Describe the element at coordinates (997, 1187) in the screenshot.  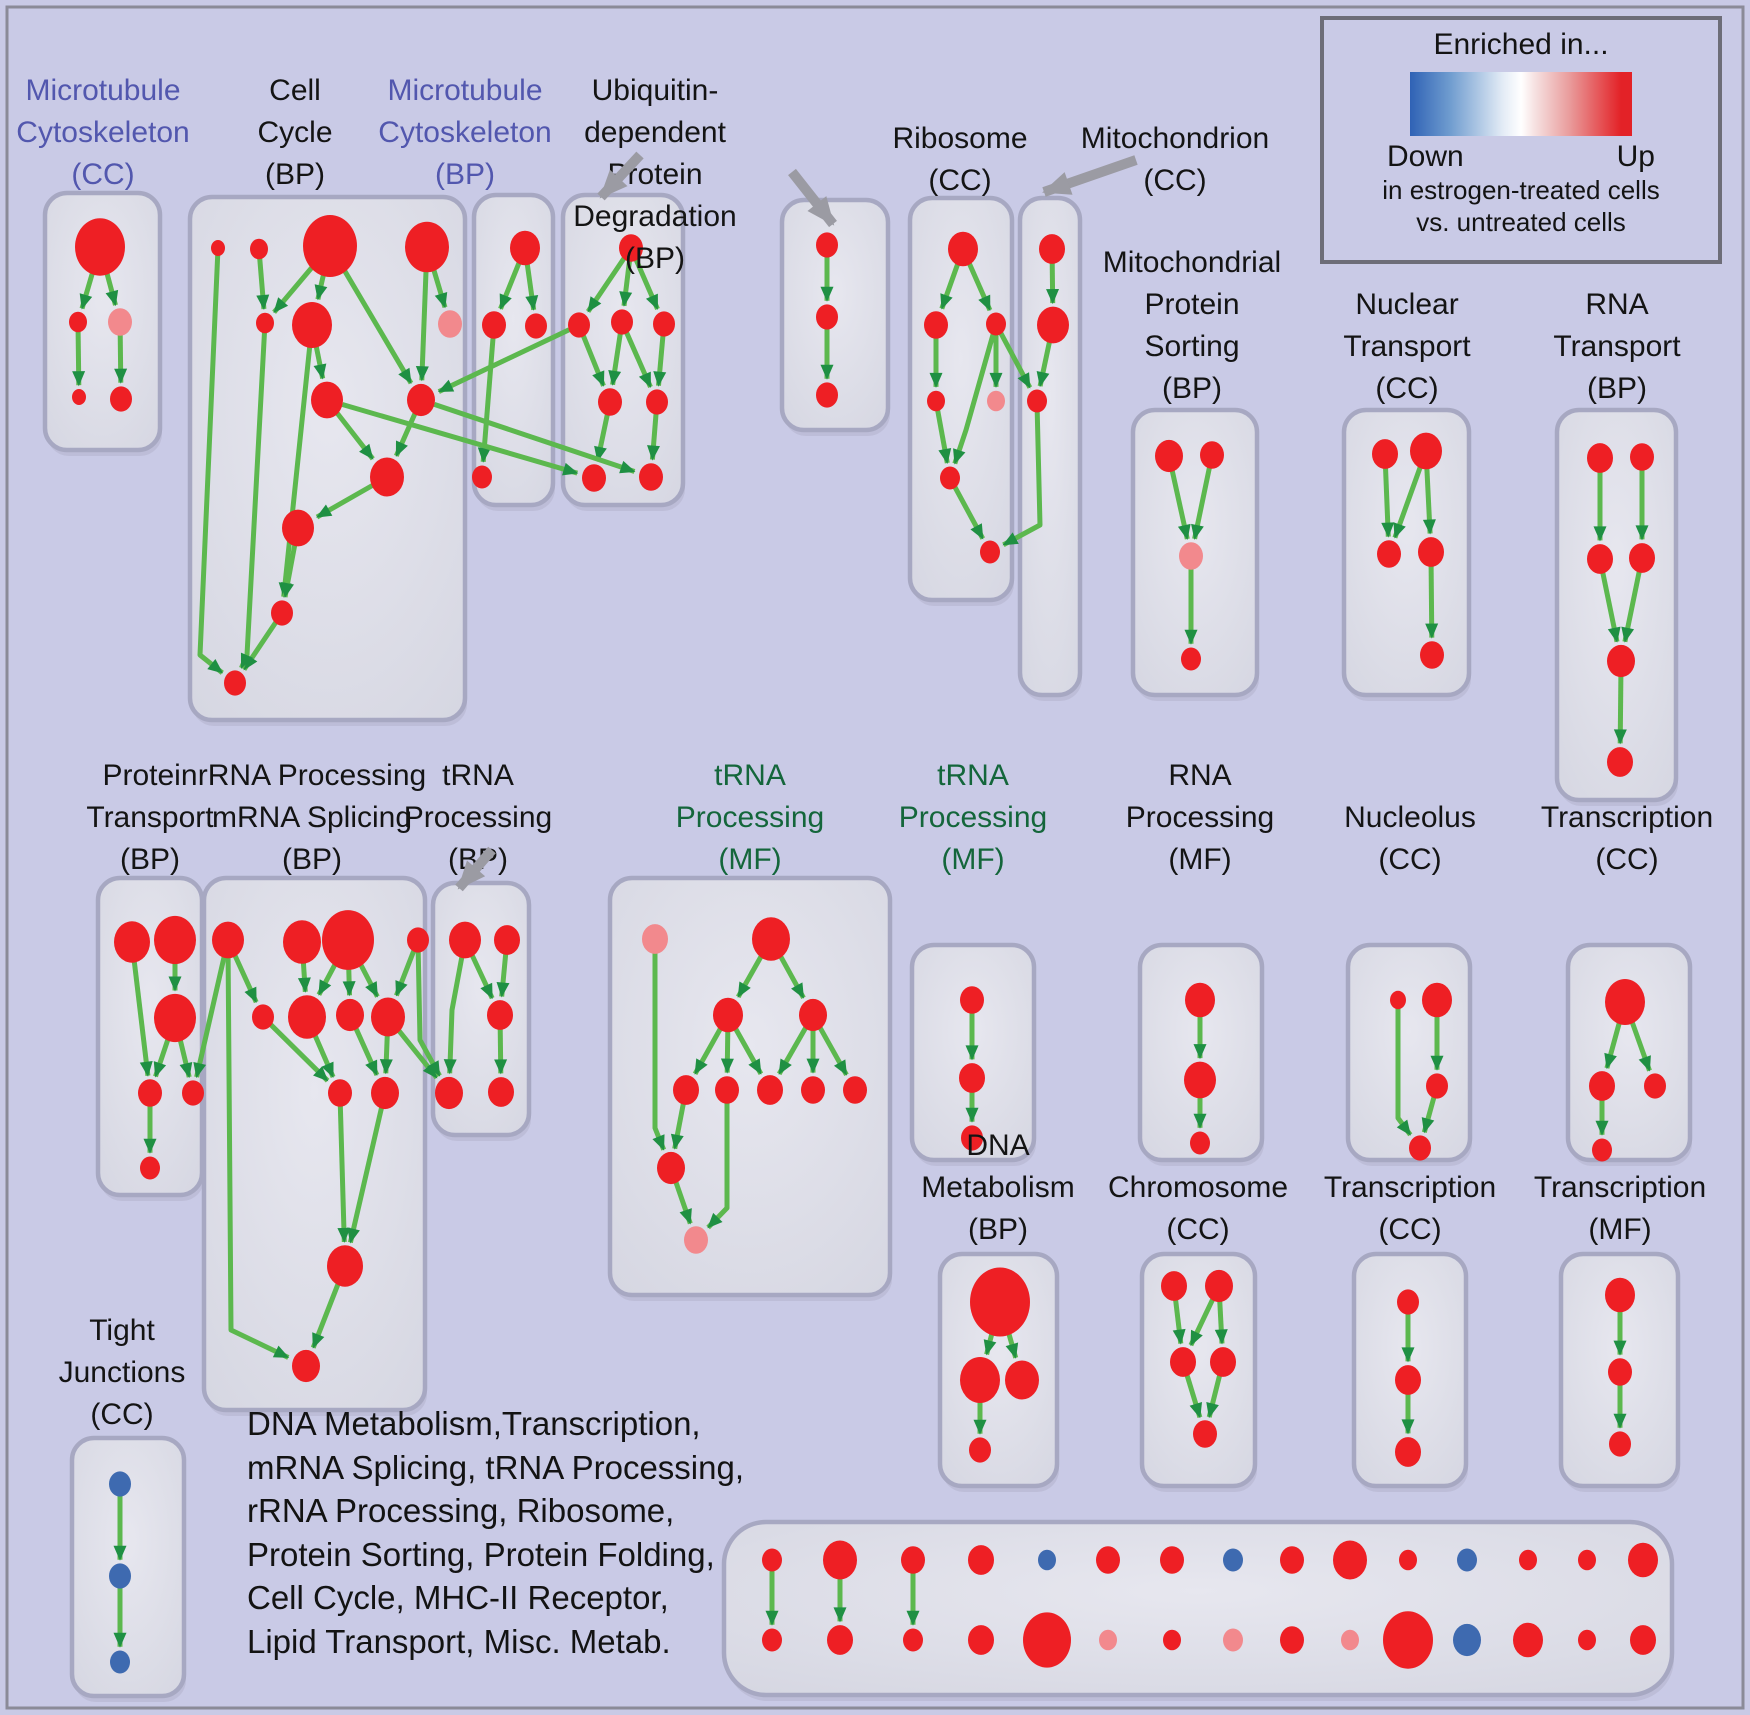
I see `cluster-label-dna-metabolism-bp: DNA Metabolism (BP)` at that location.